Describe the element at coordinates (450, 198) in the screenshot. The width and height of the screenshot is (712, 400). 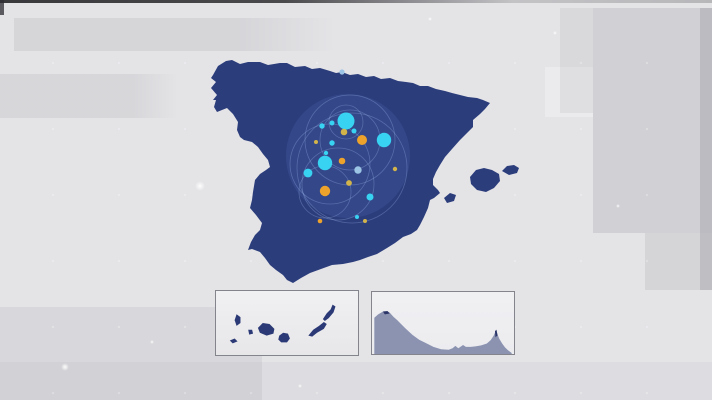
I see `ibiza-island-shape` at that location.